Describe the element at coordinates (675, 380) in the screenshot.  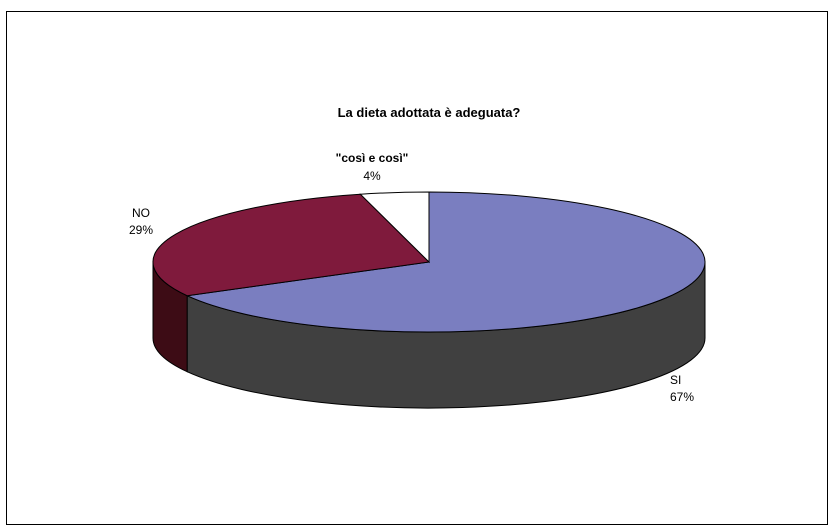
I see `slice-label-si-name: SI` at that location.